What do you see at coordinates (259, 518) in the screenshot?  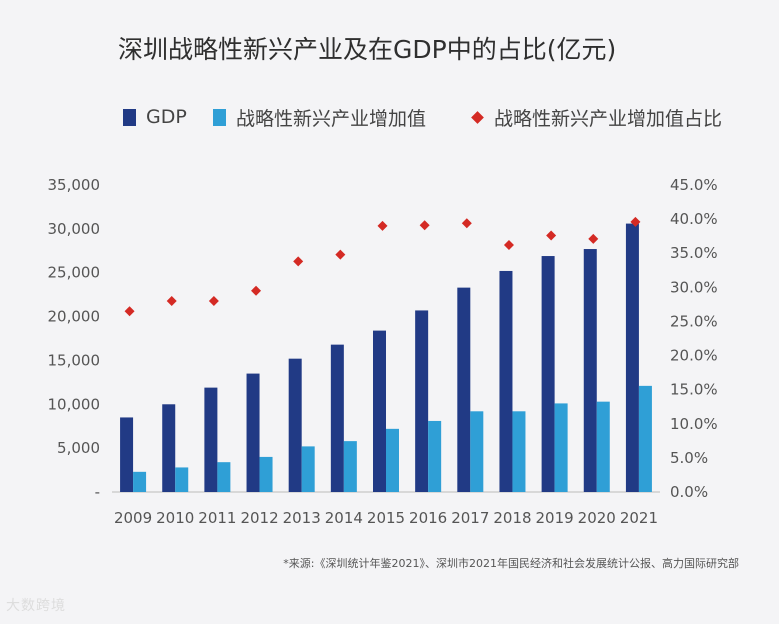 I see `x-tick-label: 2012` at bounding box center [259, 518].